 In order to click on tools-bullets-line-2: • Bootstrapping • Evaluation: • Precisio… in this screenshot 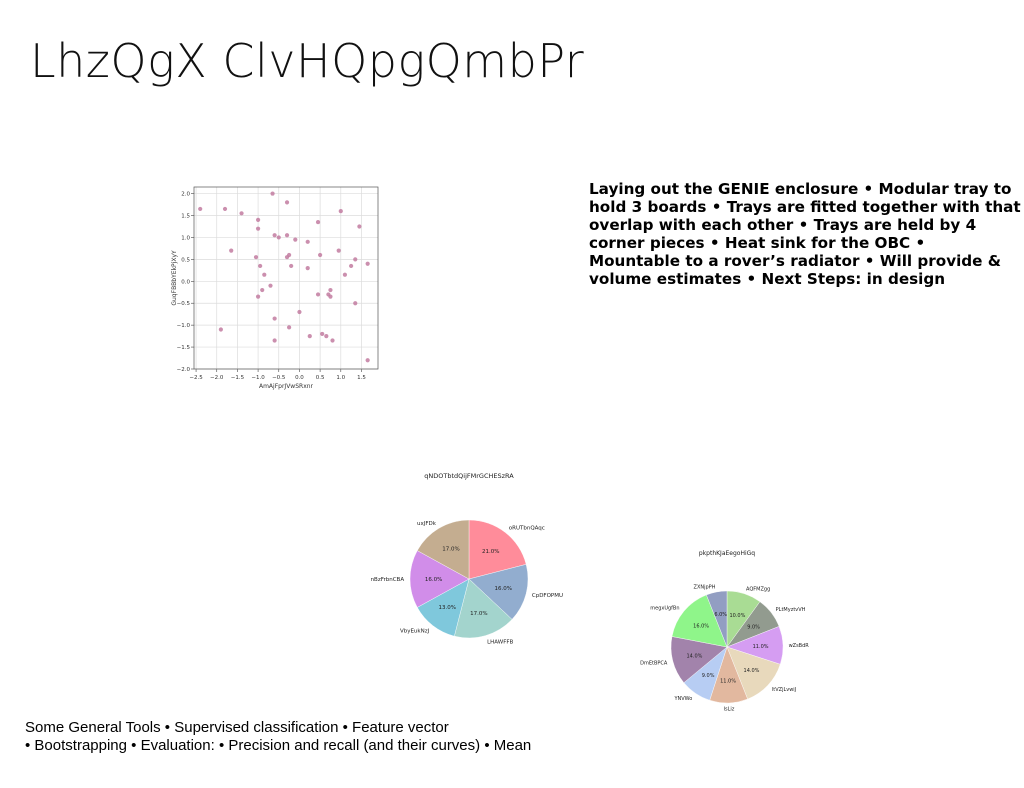, I will do `click(278, 745)`.